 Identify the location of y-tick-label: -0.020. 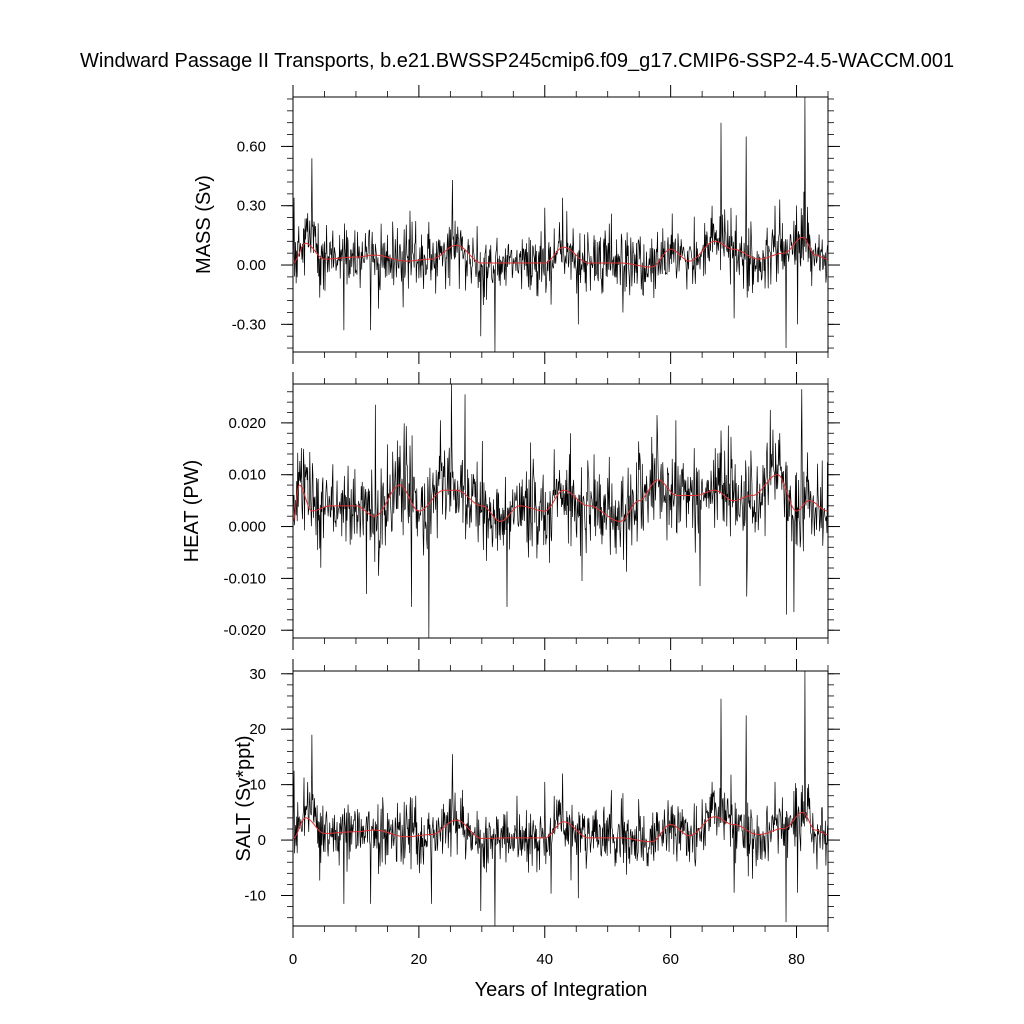
(244, 630).